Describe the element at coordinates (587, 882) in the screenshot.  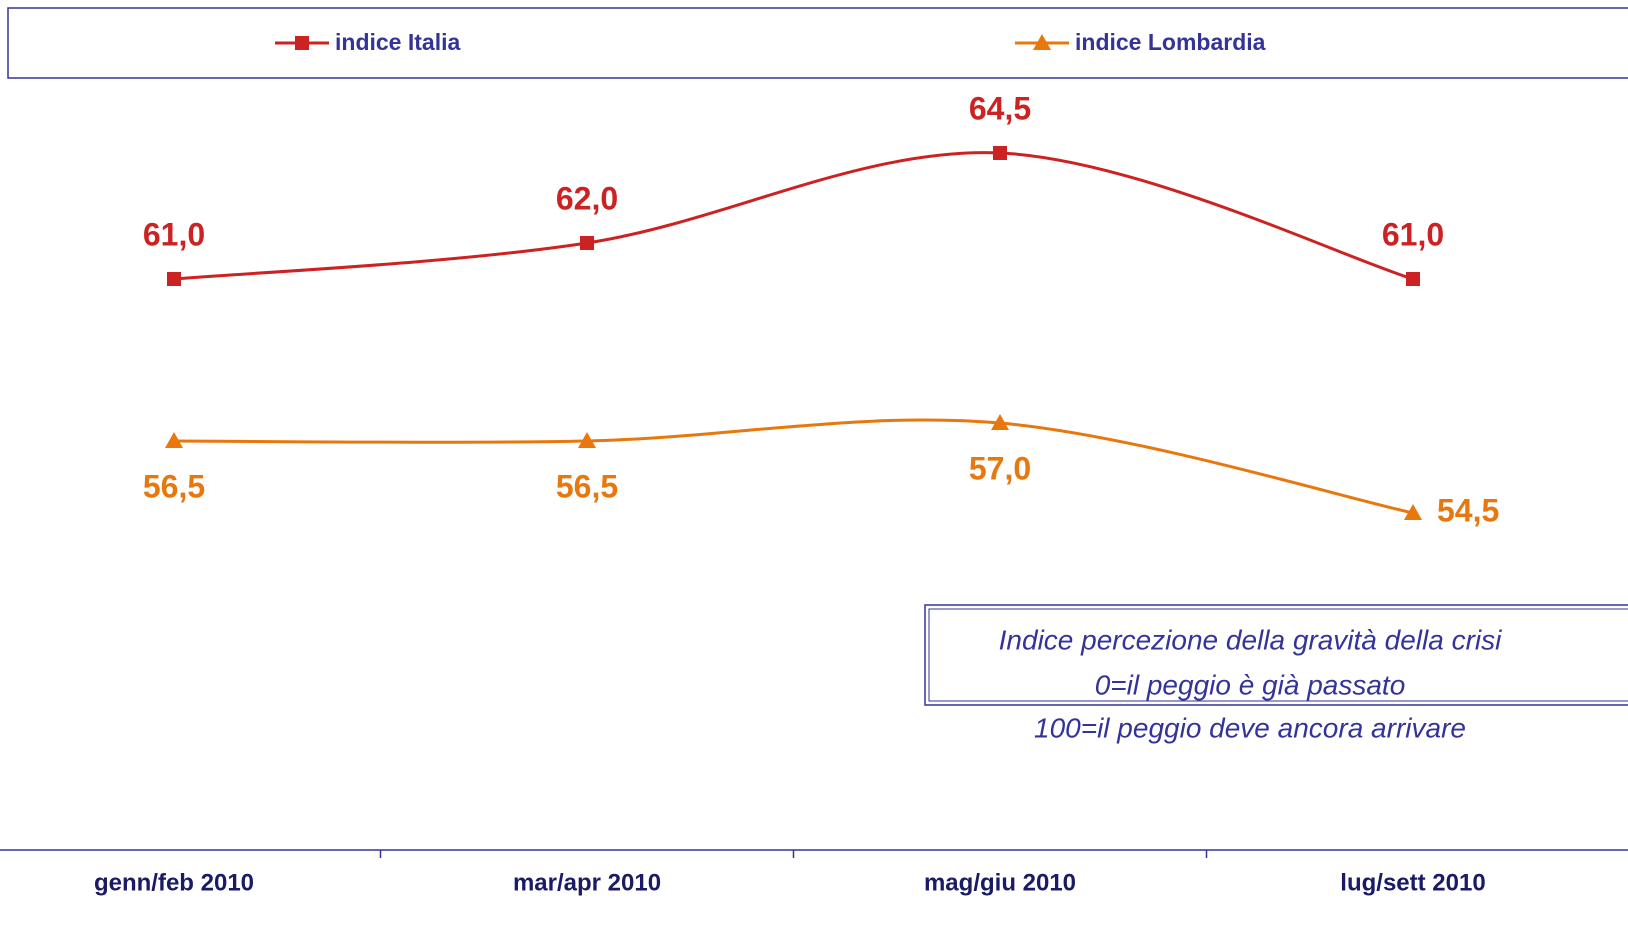
I see `x-tick-label: mar/apr 2010` at that location.